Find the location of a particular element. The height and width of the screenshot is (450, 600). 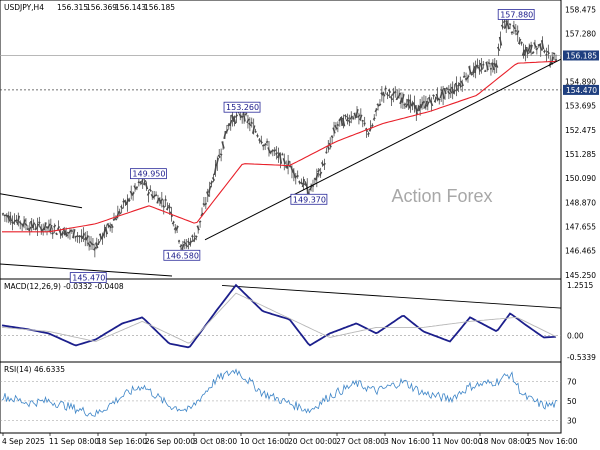

time-tick-label: 4 Sep 2025 is located at coordinates (23, 441).